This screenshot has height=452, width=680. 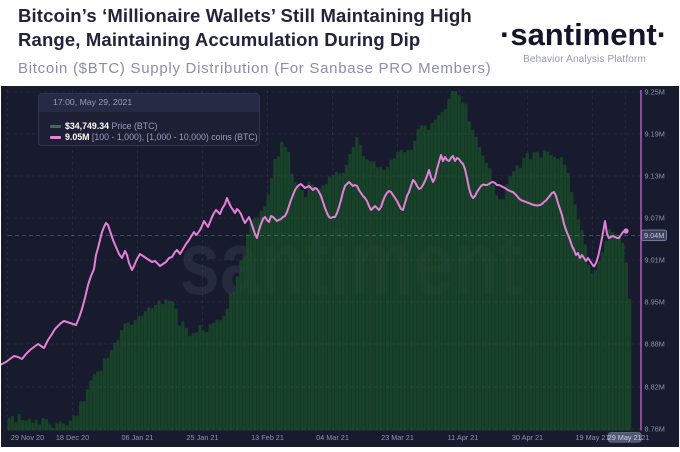 I want to click on svg-text: 9.19M, so click(x=655, y=134).